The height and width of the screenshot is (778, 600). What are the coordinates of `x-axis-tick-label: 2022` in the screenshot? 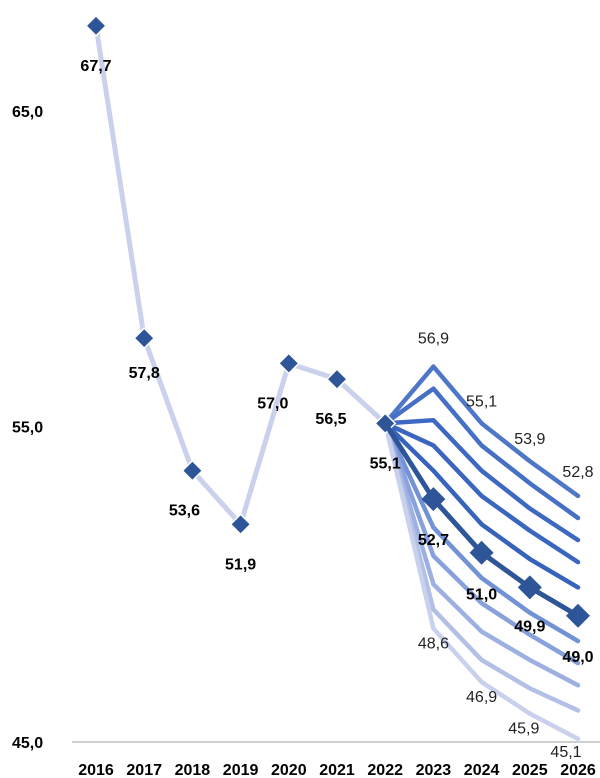 It's located at (385, 770).